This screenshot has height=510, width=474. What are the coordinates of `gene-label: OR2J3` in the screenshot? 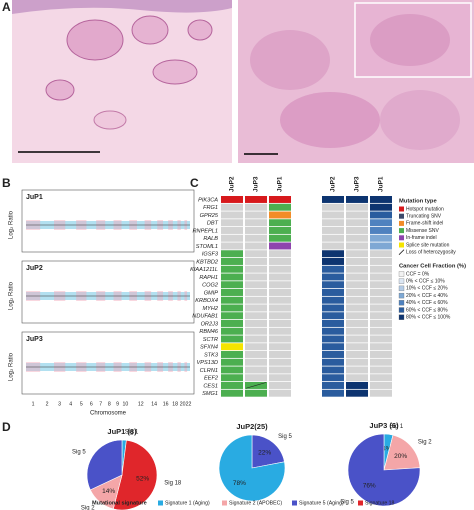 It's located at (210, 324).